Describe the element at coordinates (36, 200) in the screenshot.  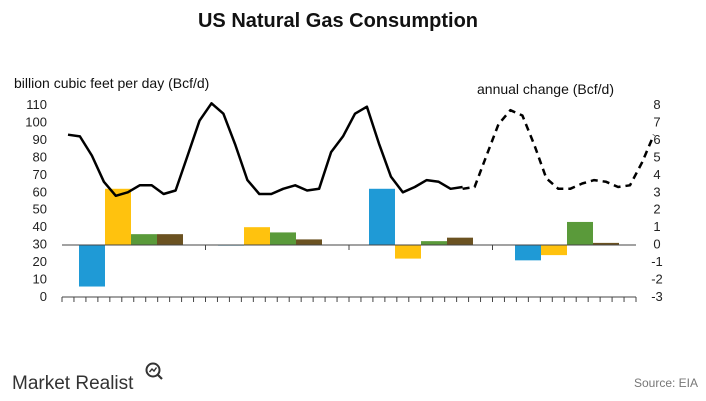
I see `y-axis-left: 0 10 20 30 40 50 60 70 80 90 100 110` at that location.